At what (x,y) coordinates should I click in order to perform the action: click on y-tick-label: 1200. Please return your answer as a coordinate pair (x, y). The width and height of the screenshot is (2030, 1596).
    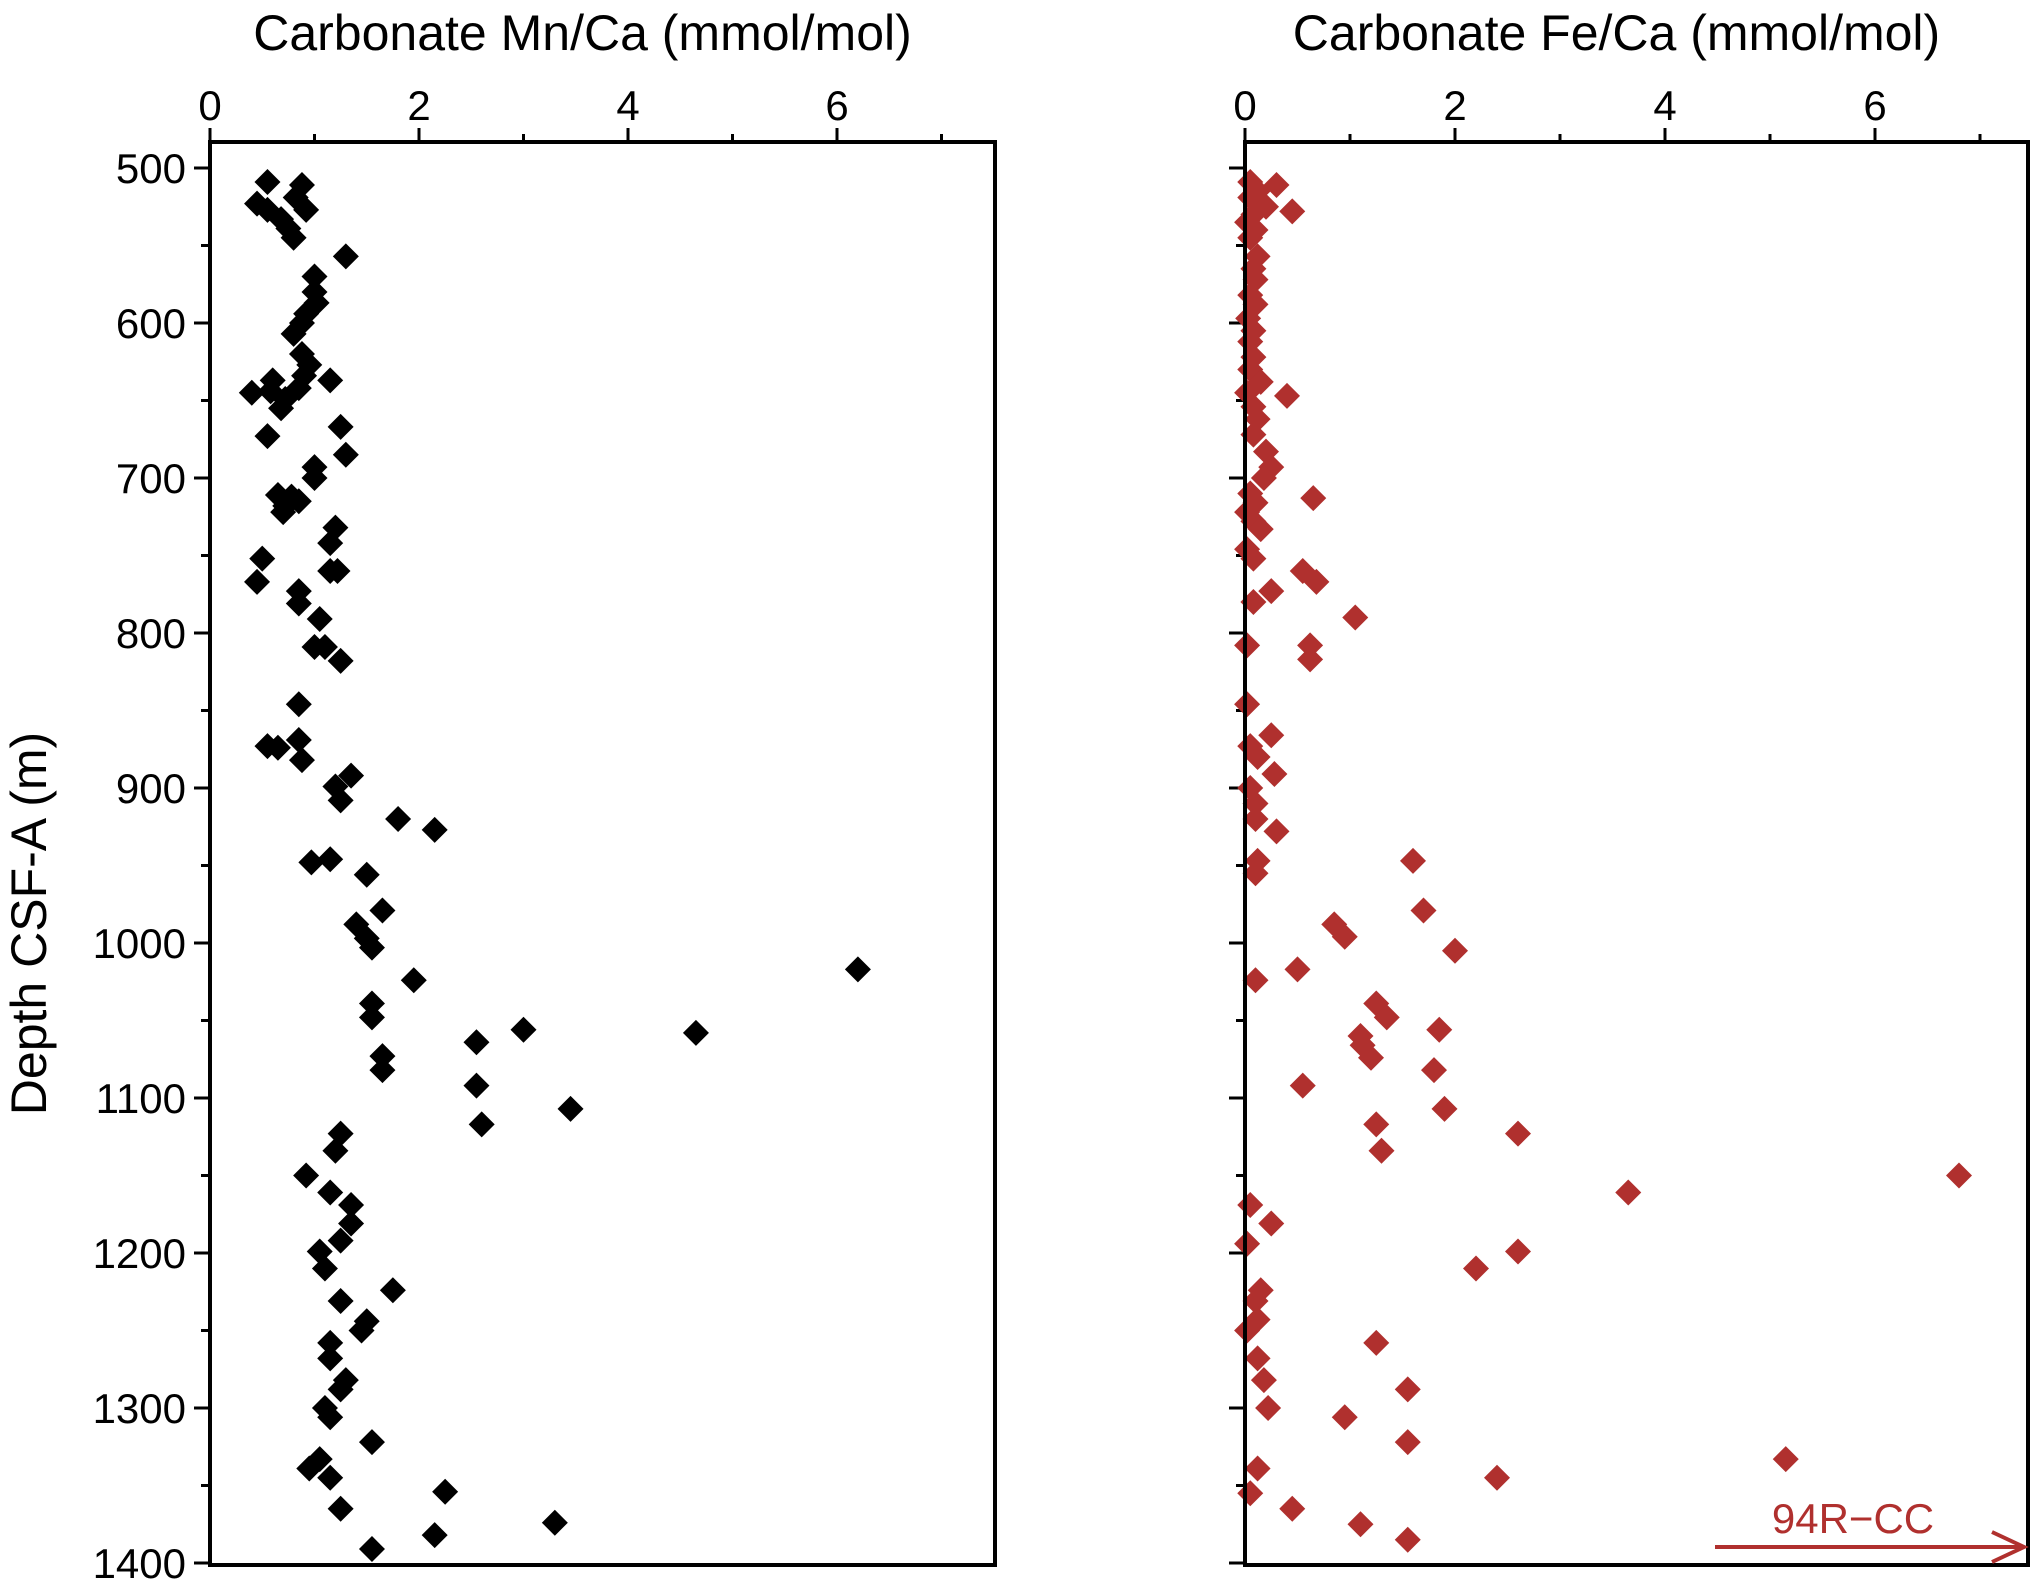
    Looking at the image, I should click on (139, 1253).